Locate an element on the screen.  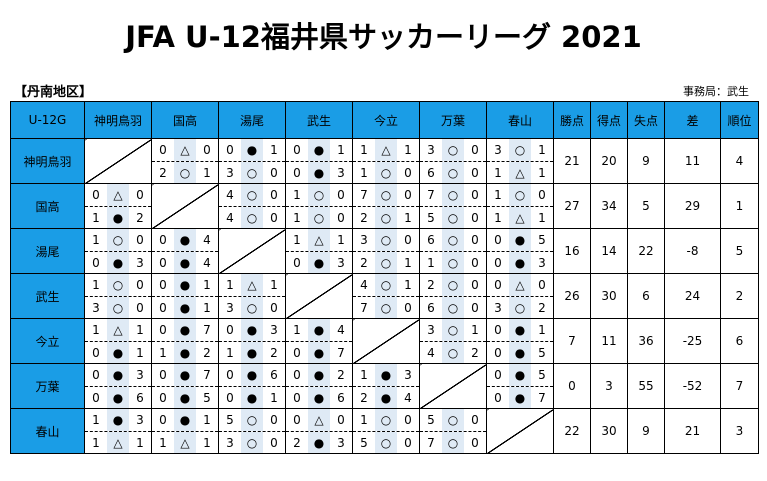
match-cell: 0 ● 1 0 ● 3 is located at coordinates (319, 161).